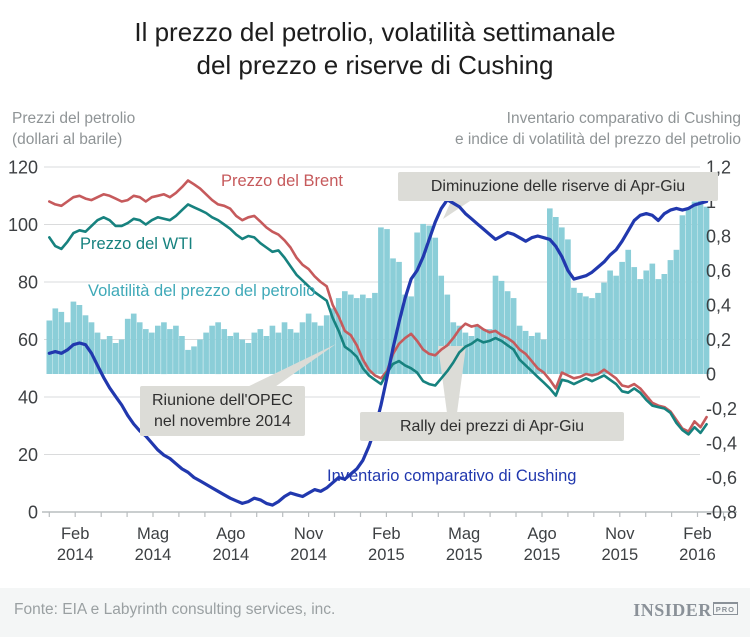  What do you see at coordinates (202, 291) in the screenshot?
I see `volatility-series-label: Volatilità del prezzo del petrolio` at bounding box center [202, 291].